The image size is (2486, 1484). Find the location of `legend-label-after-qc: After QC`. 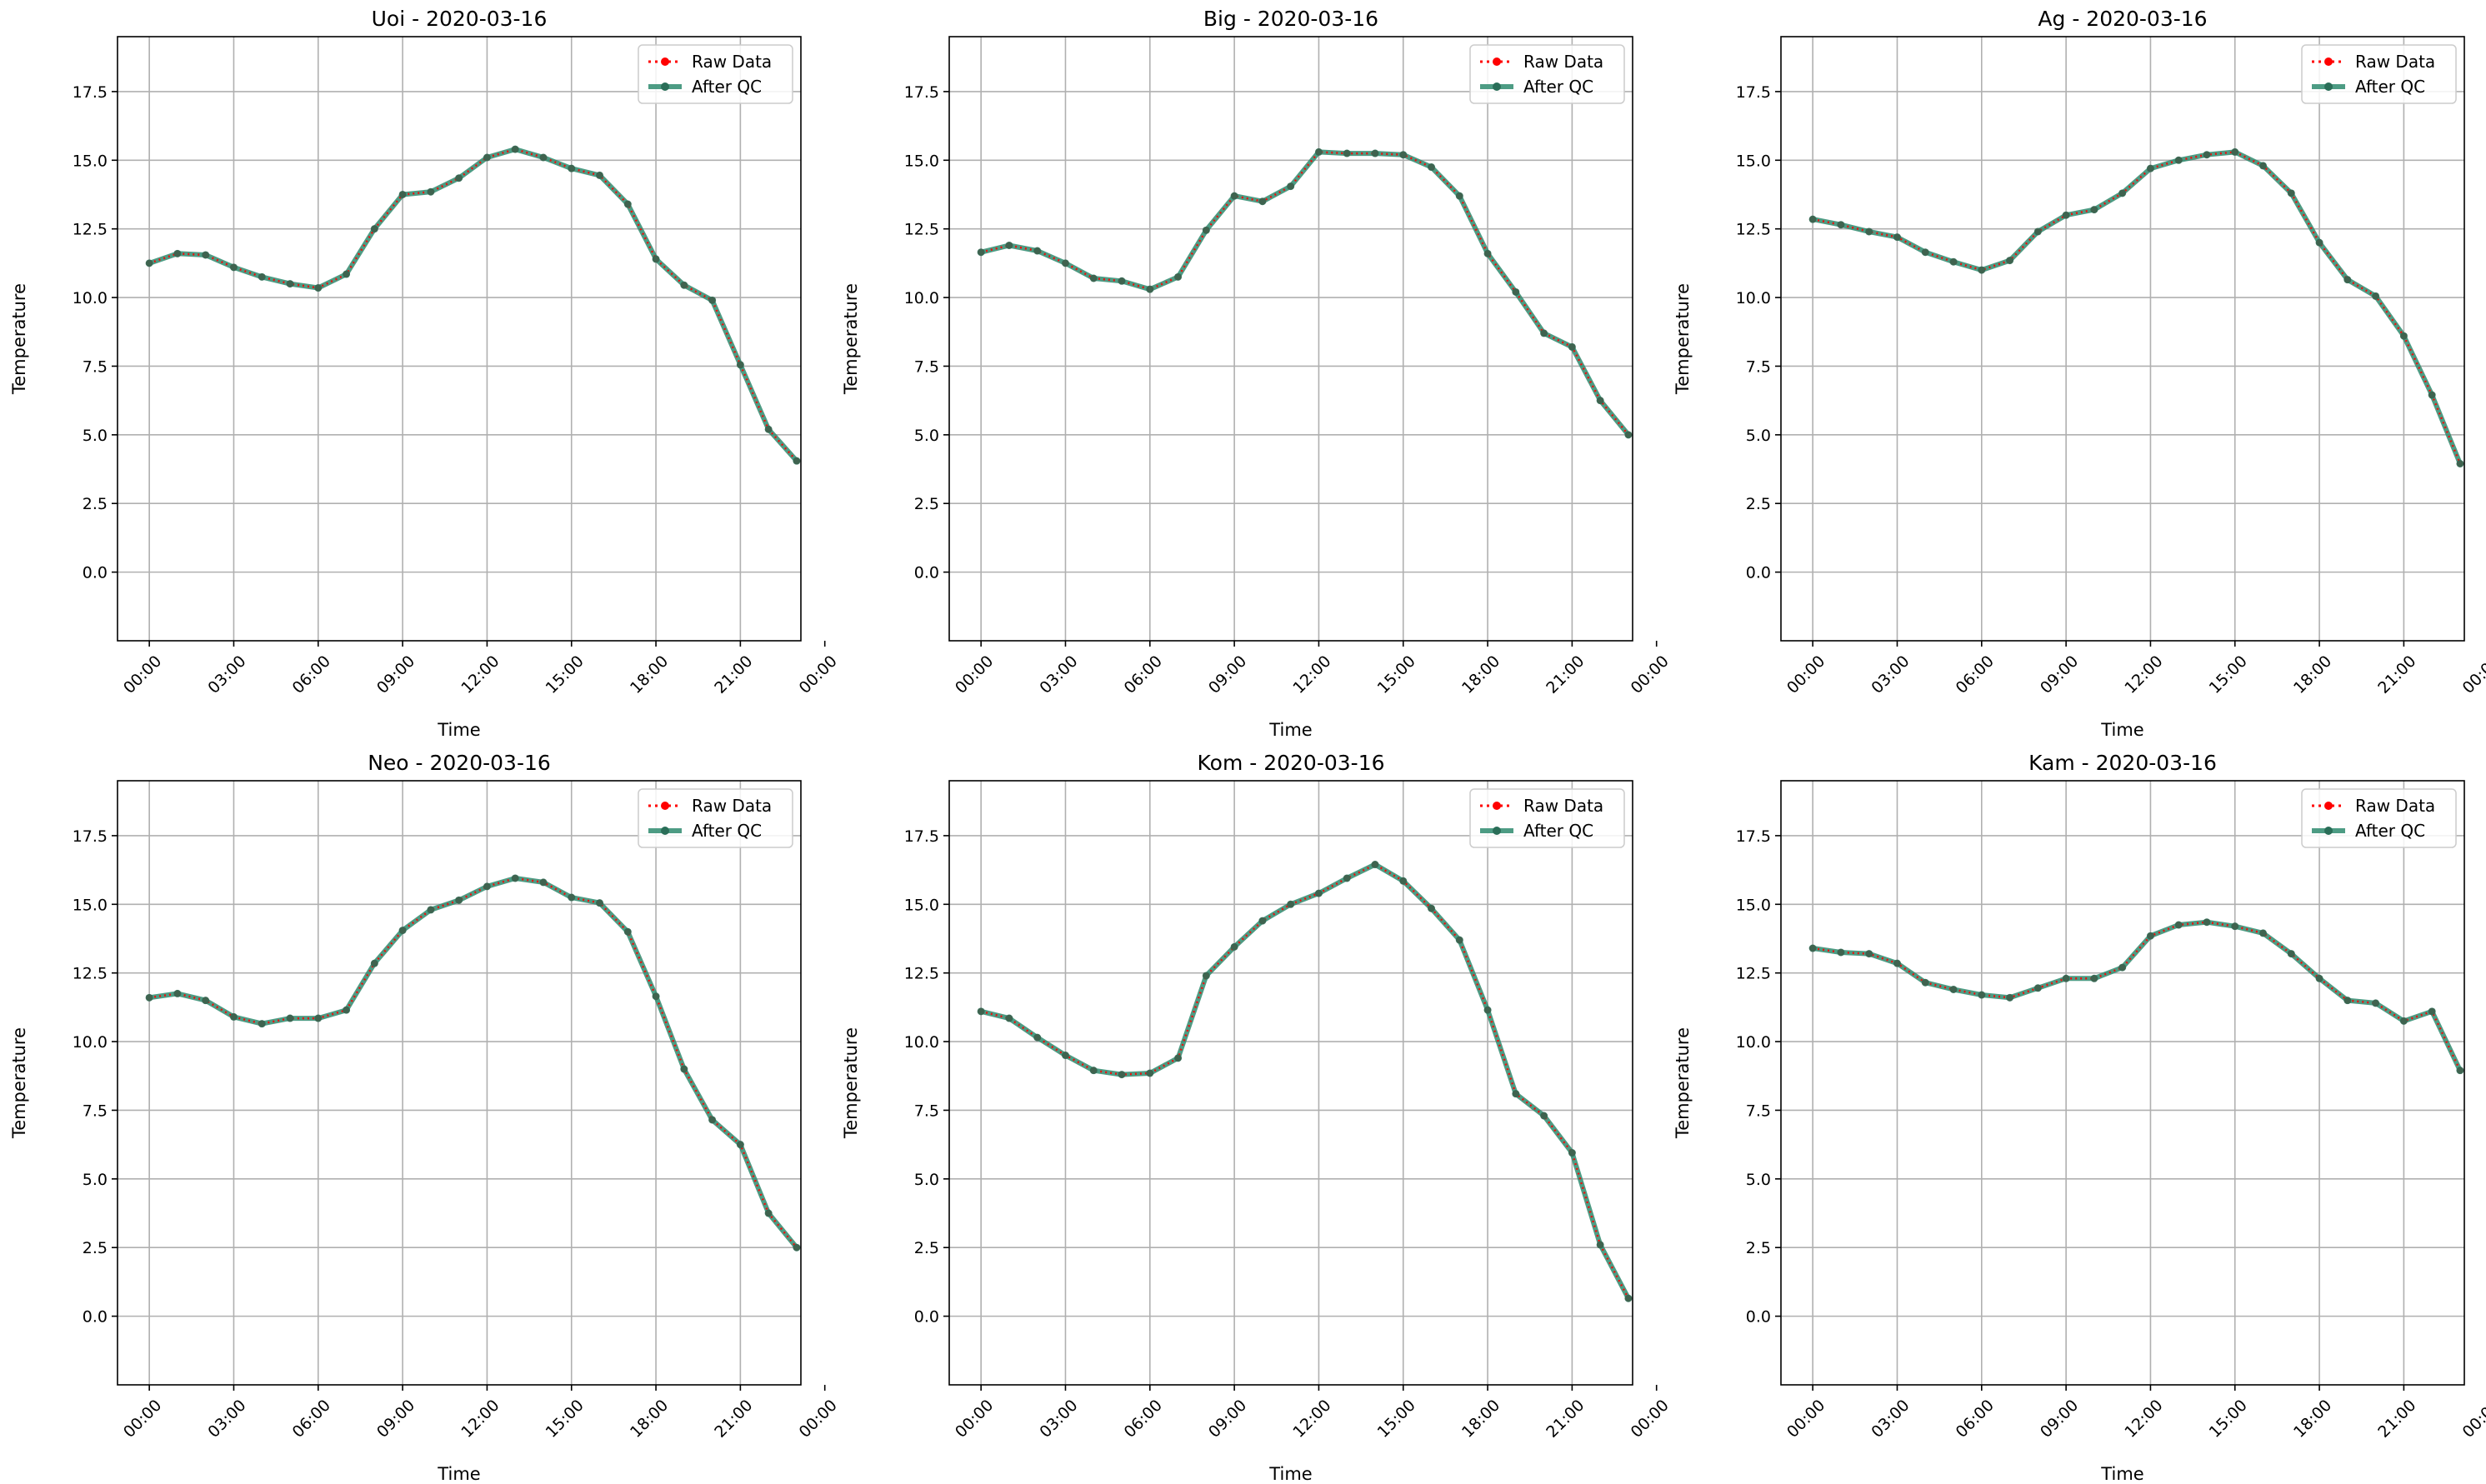

legend-label-after-qc: After QC is located at coordinates (2390, 831).